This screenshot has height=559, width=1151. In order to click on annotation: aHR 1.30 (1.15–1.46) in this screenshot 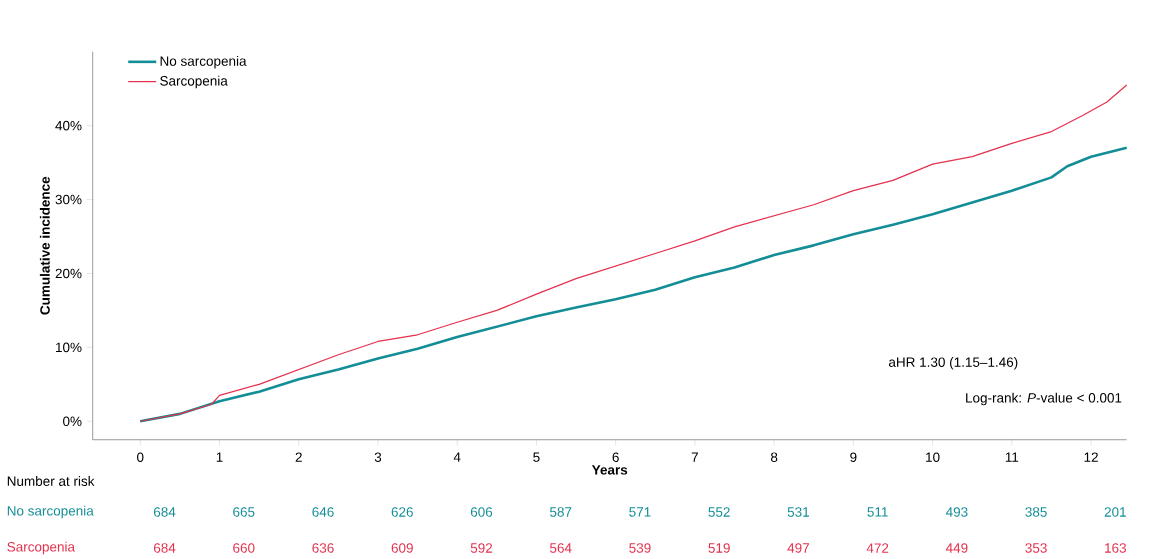, I will do `click(953, 363)`.